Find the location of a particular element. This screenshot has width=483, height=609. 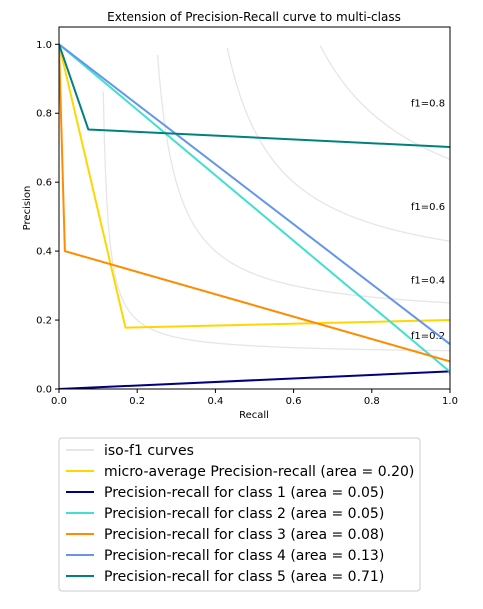

x-tick-label: 0.8 is located at coordinates (372, 401).